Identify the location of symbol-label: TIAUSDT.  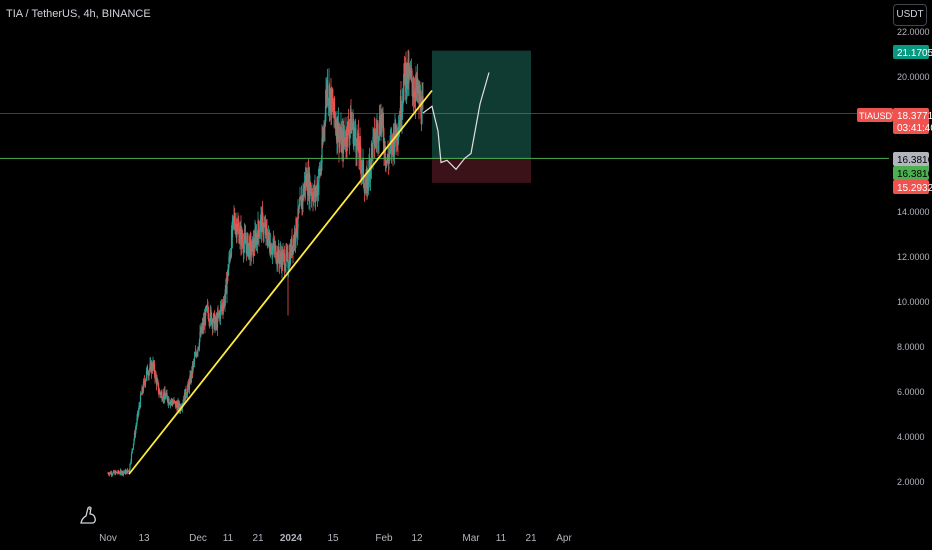
(878, 116).